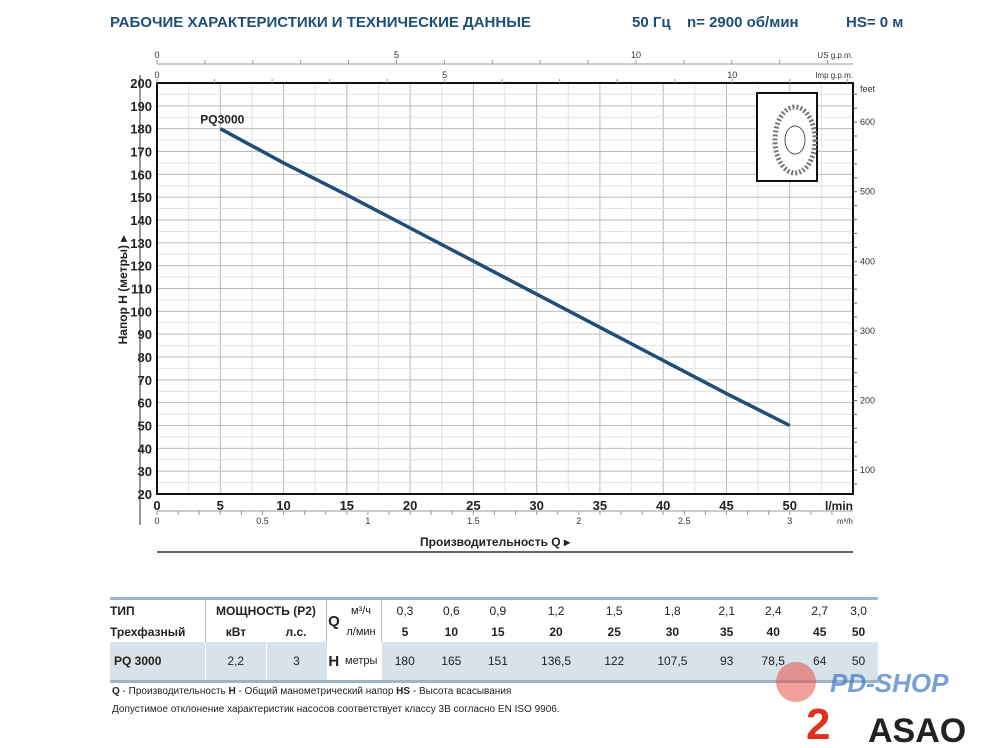  What do you see at coordinates (867, 192) in the screenshot?
I see `feet-tick-label: 500` at bounding box center [867, 192].